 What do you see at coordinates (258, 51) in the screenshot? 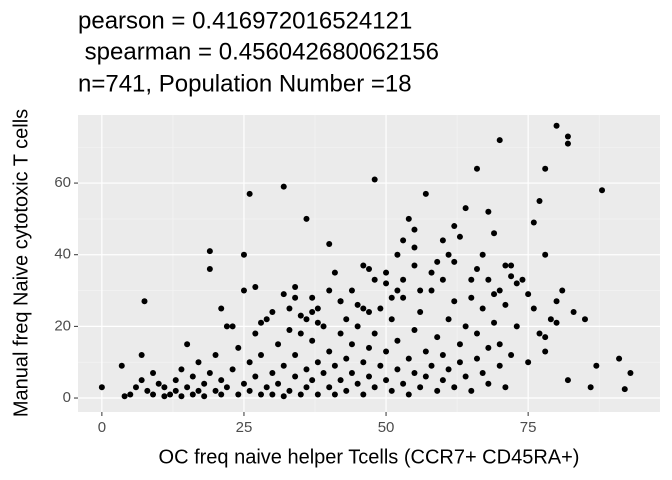
I see `chart-title: spearman = 0.456042680062156` at bounding box center [258, 51].